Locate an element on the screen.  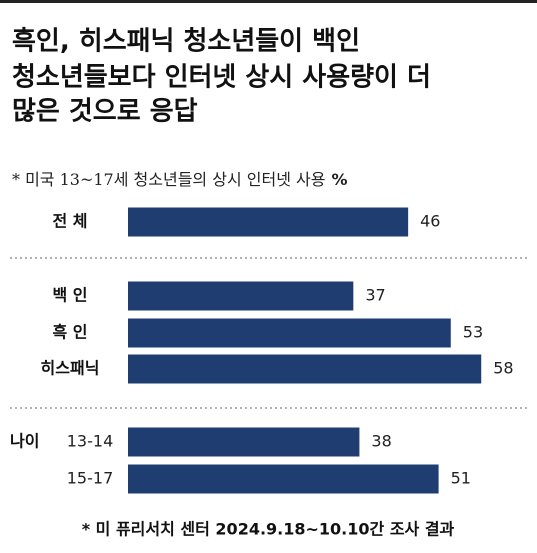
value-label: 37 is located at coordinates (375, 295).